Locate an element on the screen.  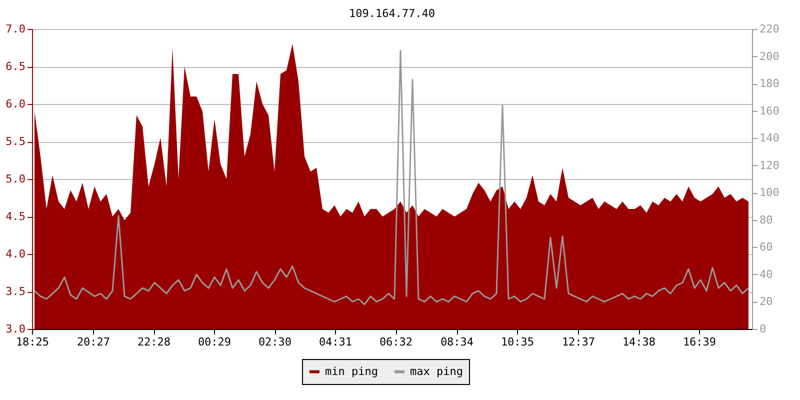
x-tick-label: 12:37 is located at coordinates (579, 342).